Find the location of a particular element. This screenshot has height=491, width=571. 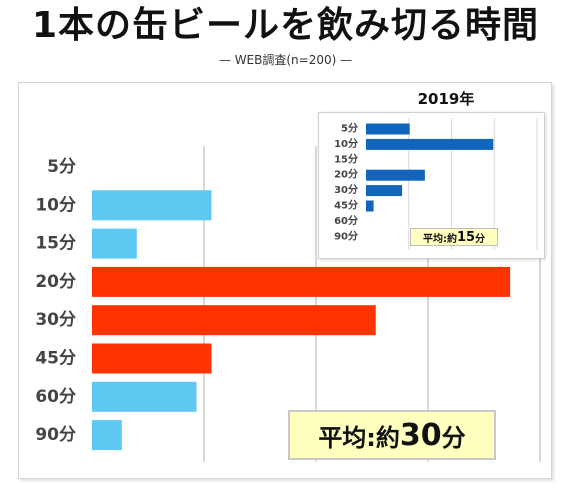

inset-category-label: 30分 is located at coordinates (346, 189).